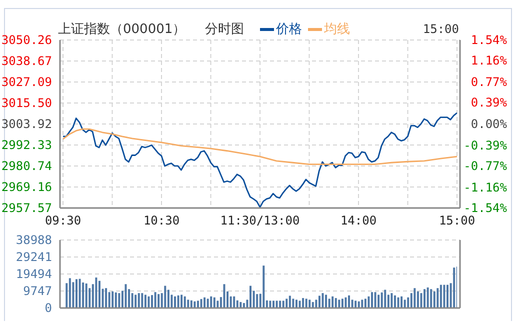  What do you see at coordinates (358, 221) in the screenshot?
I see `x-tick-label: 14:00` at bounding box center [358, 221].